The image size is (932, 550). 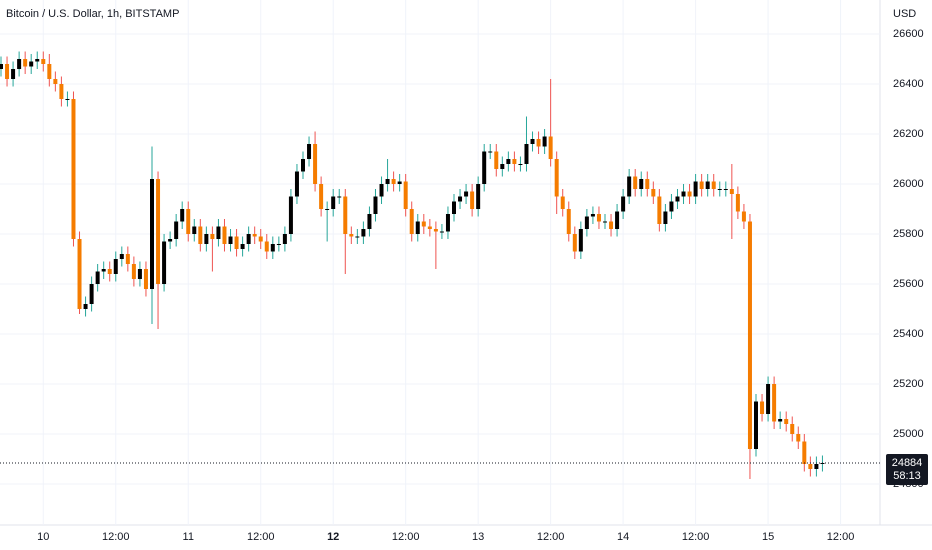 I want to click on currency: USD, so click(x=904, y=14).